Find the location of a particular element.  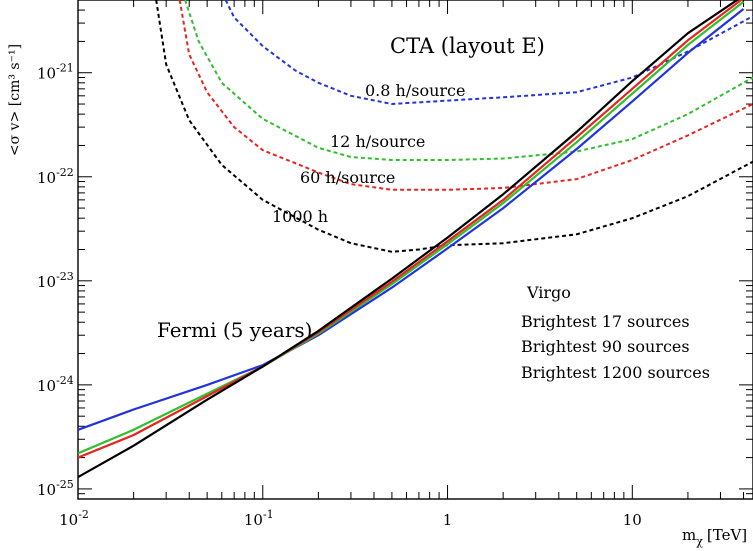

annotation-1000h: 1000 h is located at coordinates (300, 216).